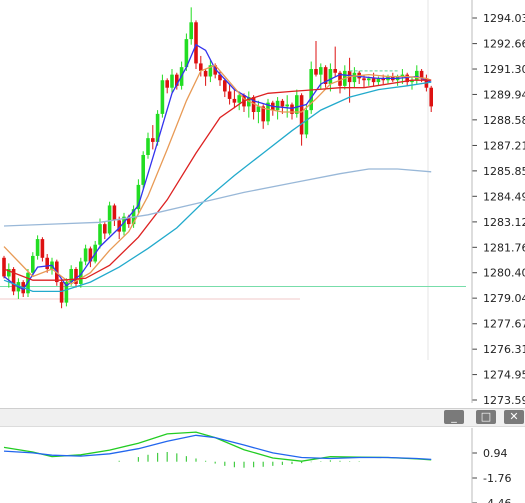 The image size is (525, 503). What do you see at coordinates (504, 400) in the screenshot?
I see `price-axis-tick-label: 1273.59` at bounding box center [504, 400].